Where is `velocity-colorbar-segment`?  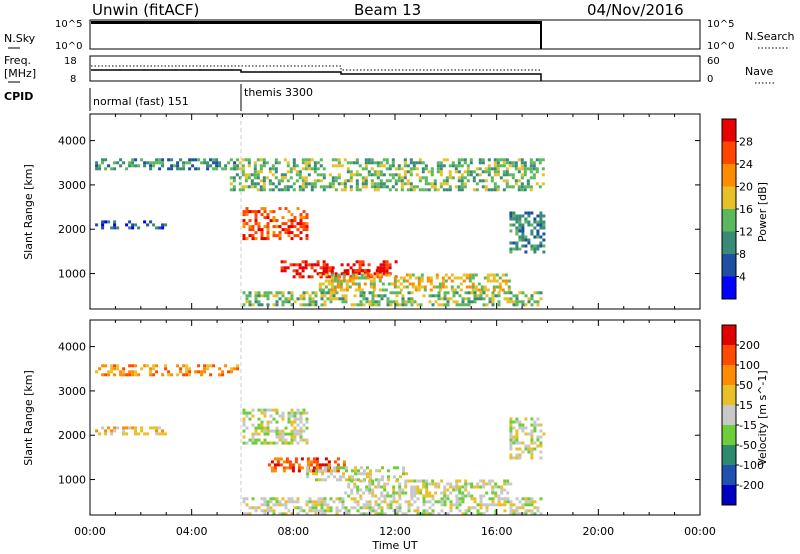
velocity-colorbar-segment is located at coordinates (729, 335).